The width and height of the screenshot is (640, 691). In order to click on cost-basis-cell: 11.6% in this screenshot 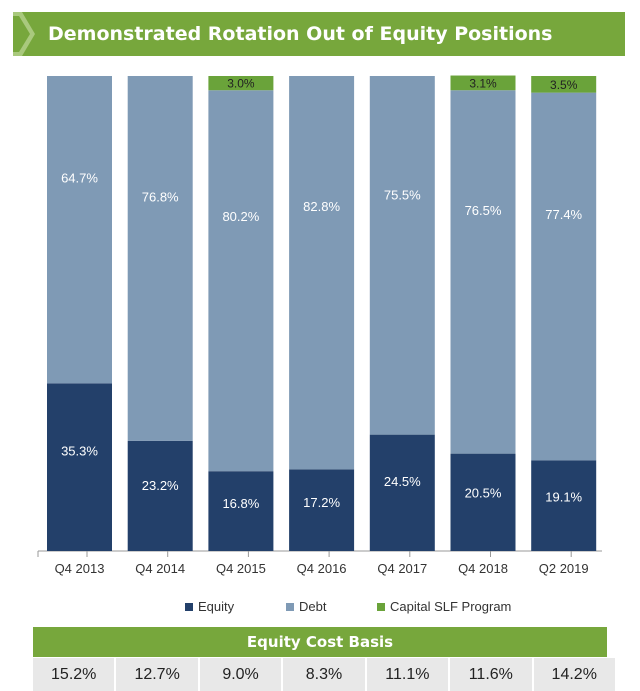, I will do `click(491, 674)`.